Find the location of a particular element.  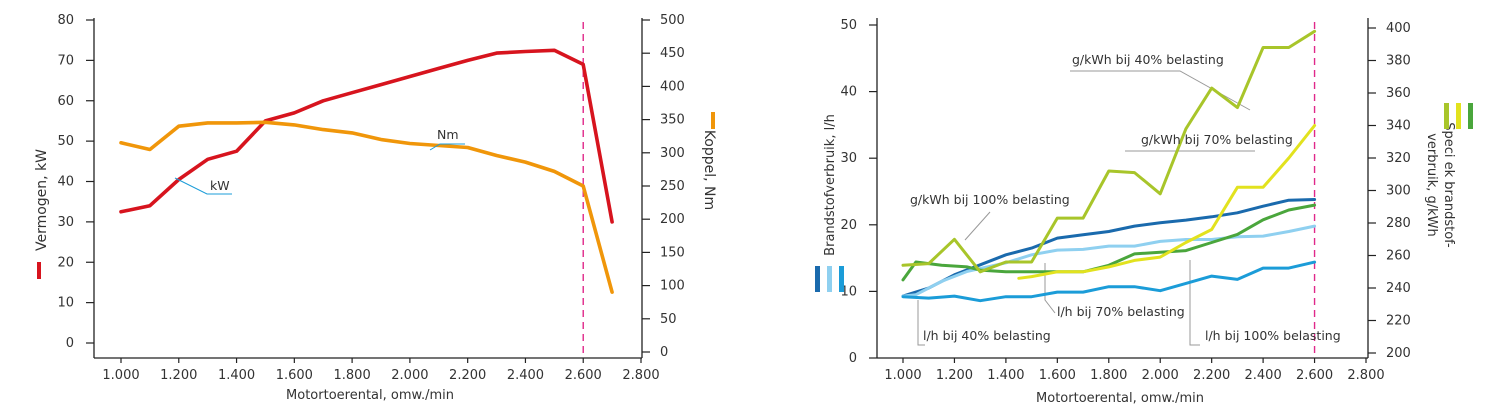

y-right-tick-label: 220 is located at coordinates (1398, 321).